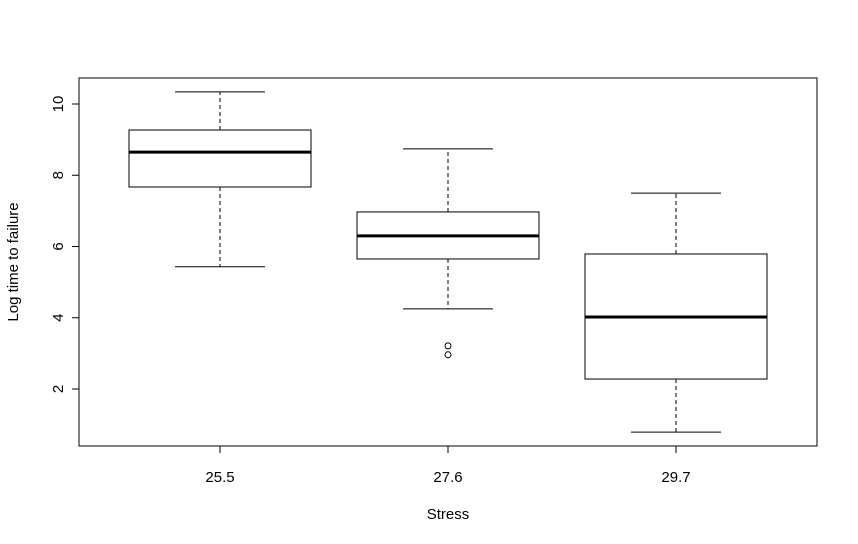 The height and width of the screenshot is (544, 858). Describe the element at coordinates (58, 246) in the screenshot. I see `y-tick-label: 6` at that location.